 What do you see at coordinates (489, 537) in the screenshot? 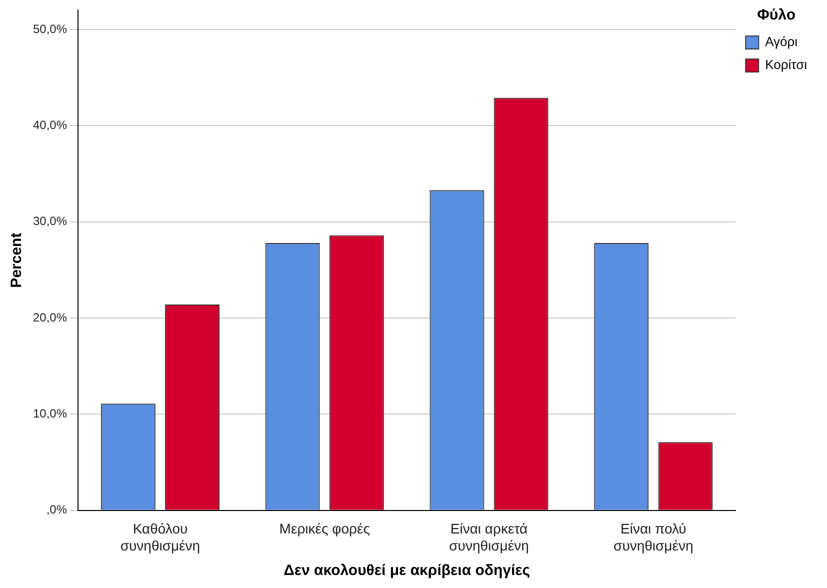
I see `x-tick-label: Είναι αρκετά συνηθισμένη` at bounding box center [489, 537].